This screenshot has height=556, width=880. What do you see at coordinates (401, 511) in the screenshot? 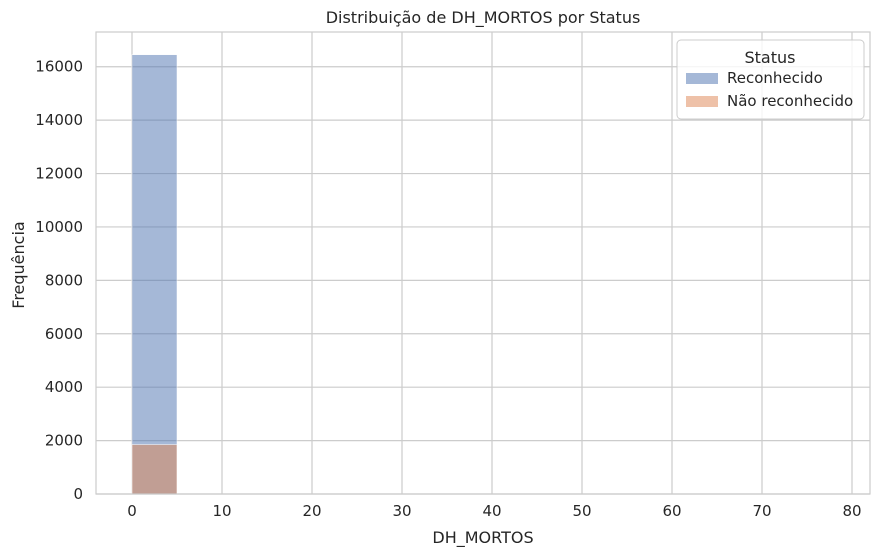
I see `x-tick-label: 30` at bounding box center [401, 511].